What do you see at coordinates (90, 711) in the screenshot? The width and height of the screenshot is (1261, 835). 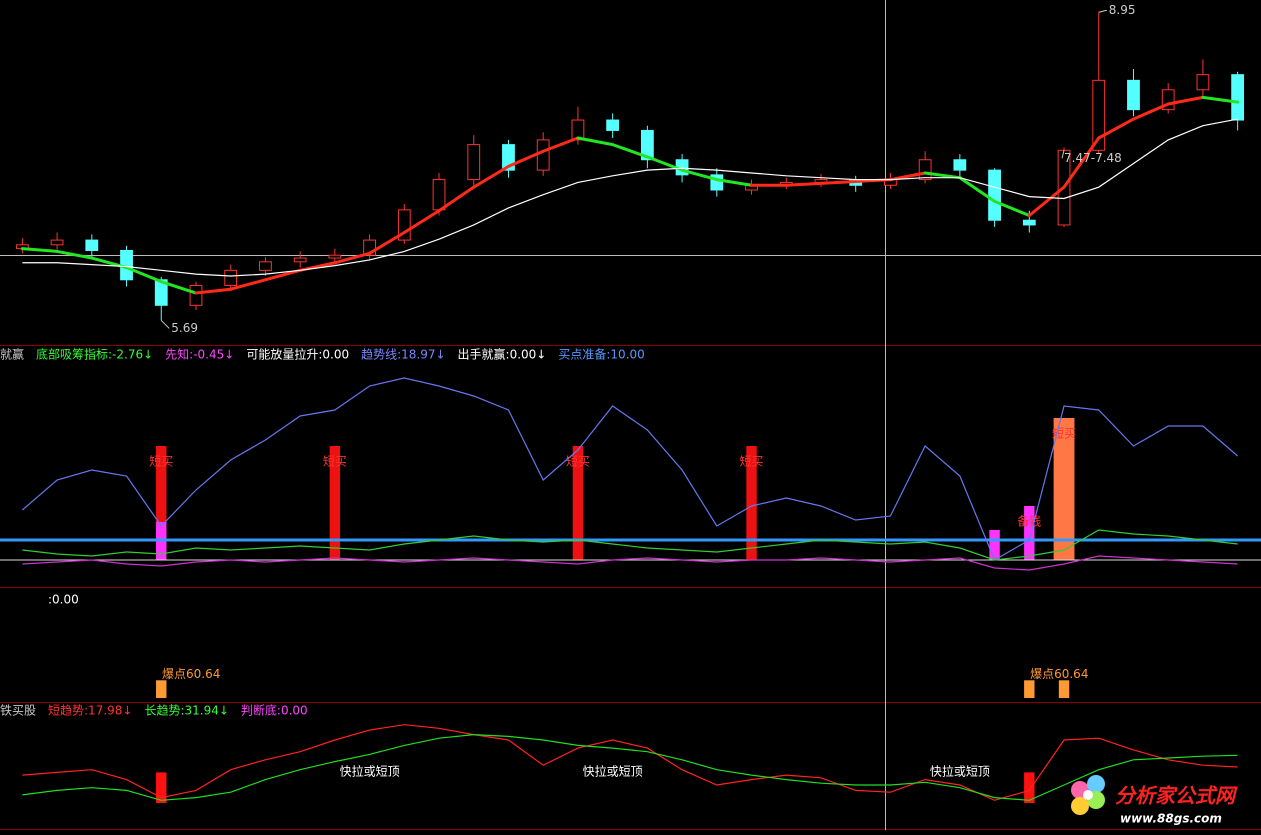 I see `indicator-header: 短趋势:17.98↓` at bounding box center [90, 711].